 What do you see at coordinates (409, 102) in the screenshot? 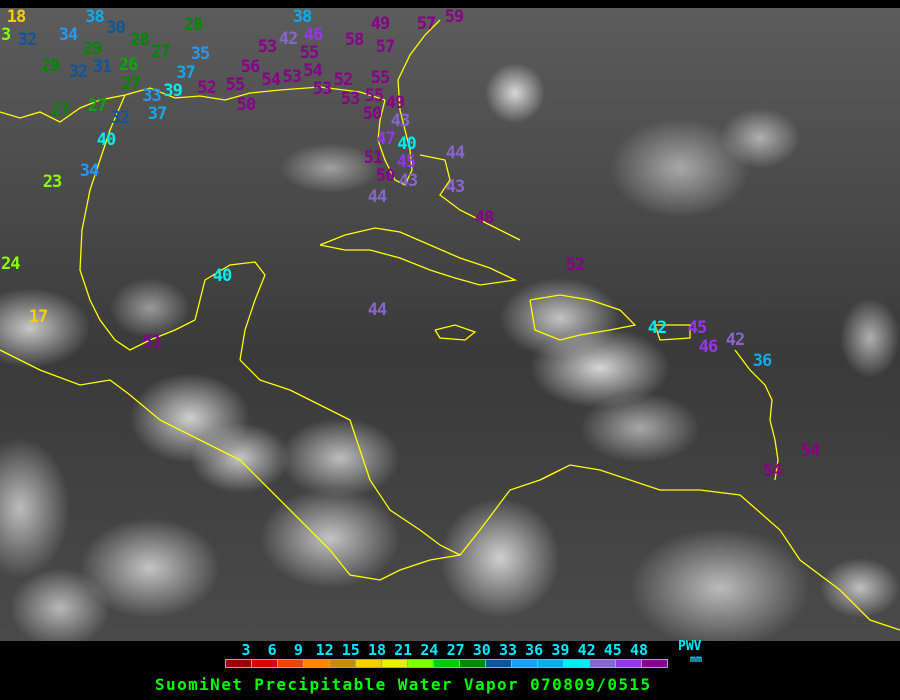
I see `florida-coast` at bounding box center [409, 102].